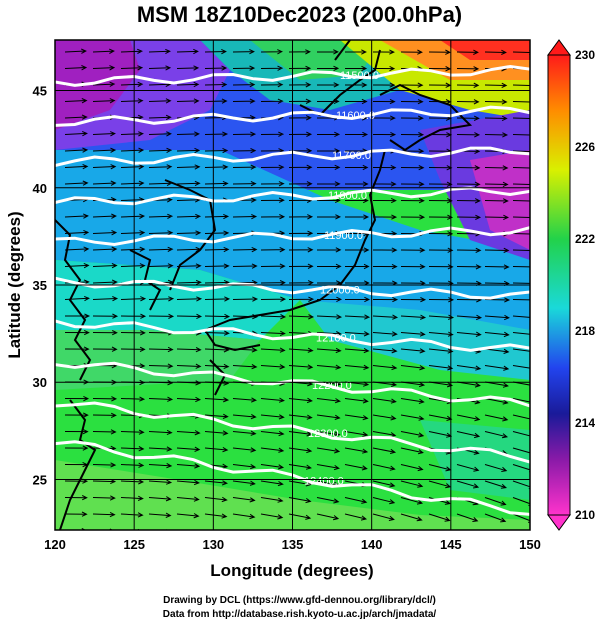  I want to click on y-axis-label: Latitude (degrees), so click(14, 284).